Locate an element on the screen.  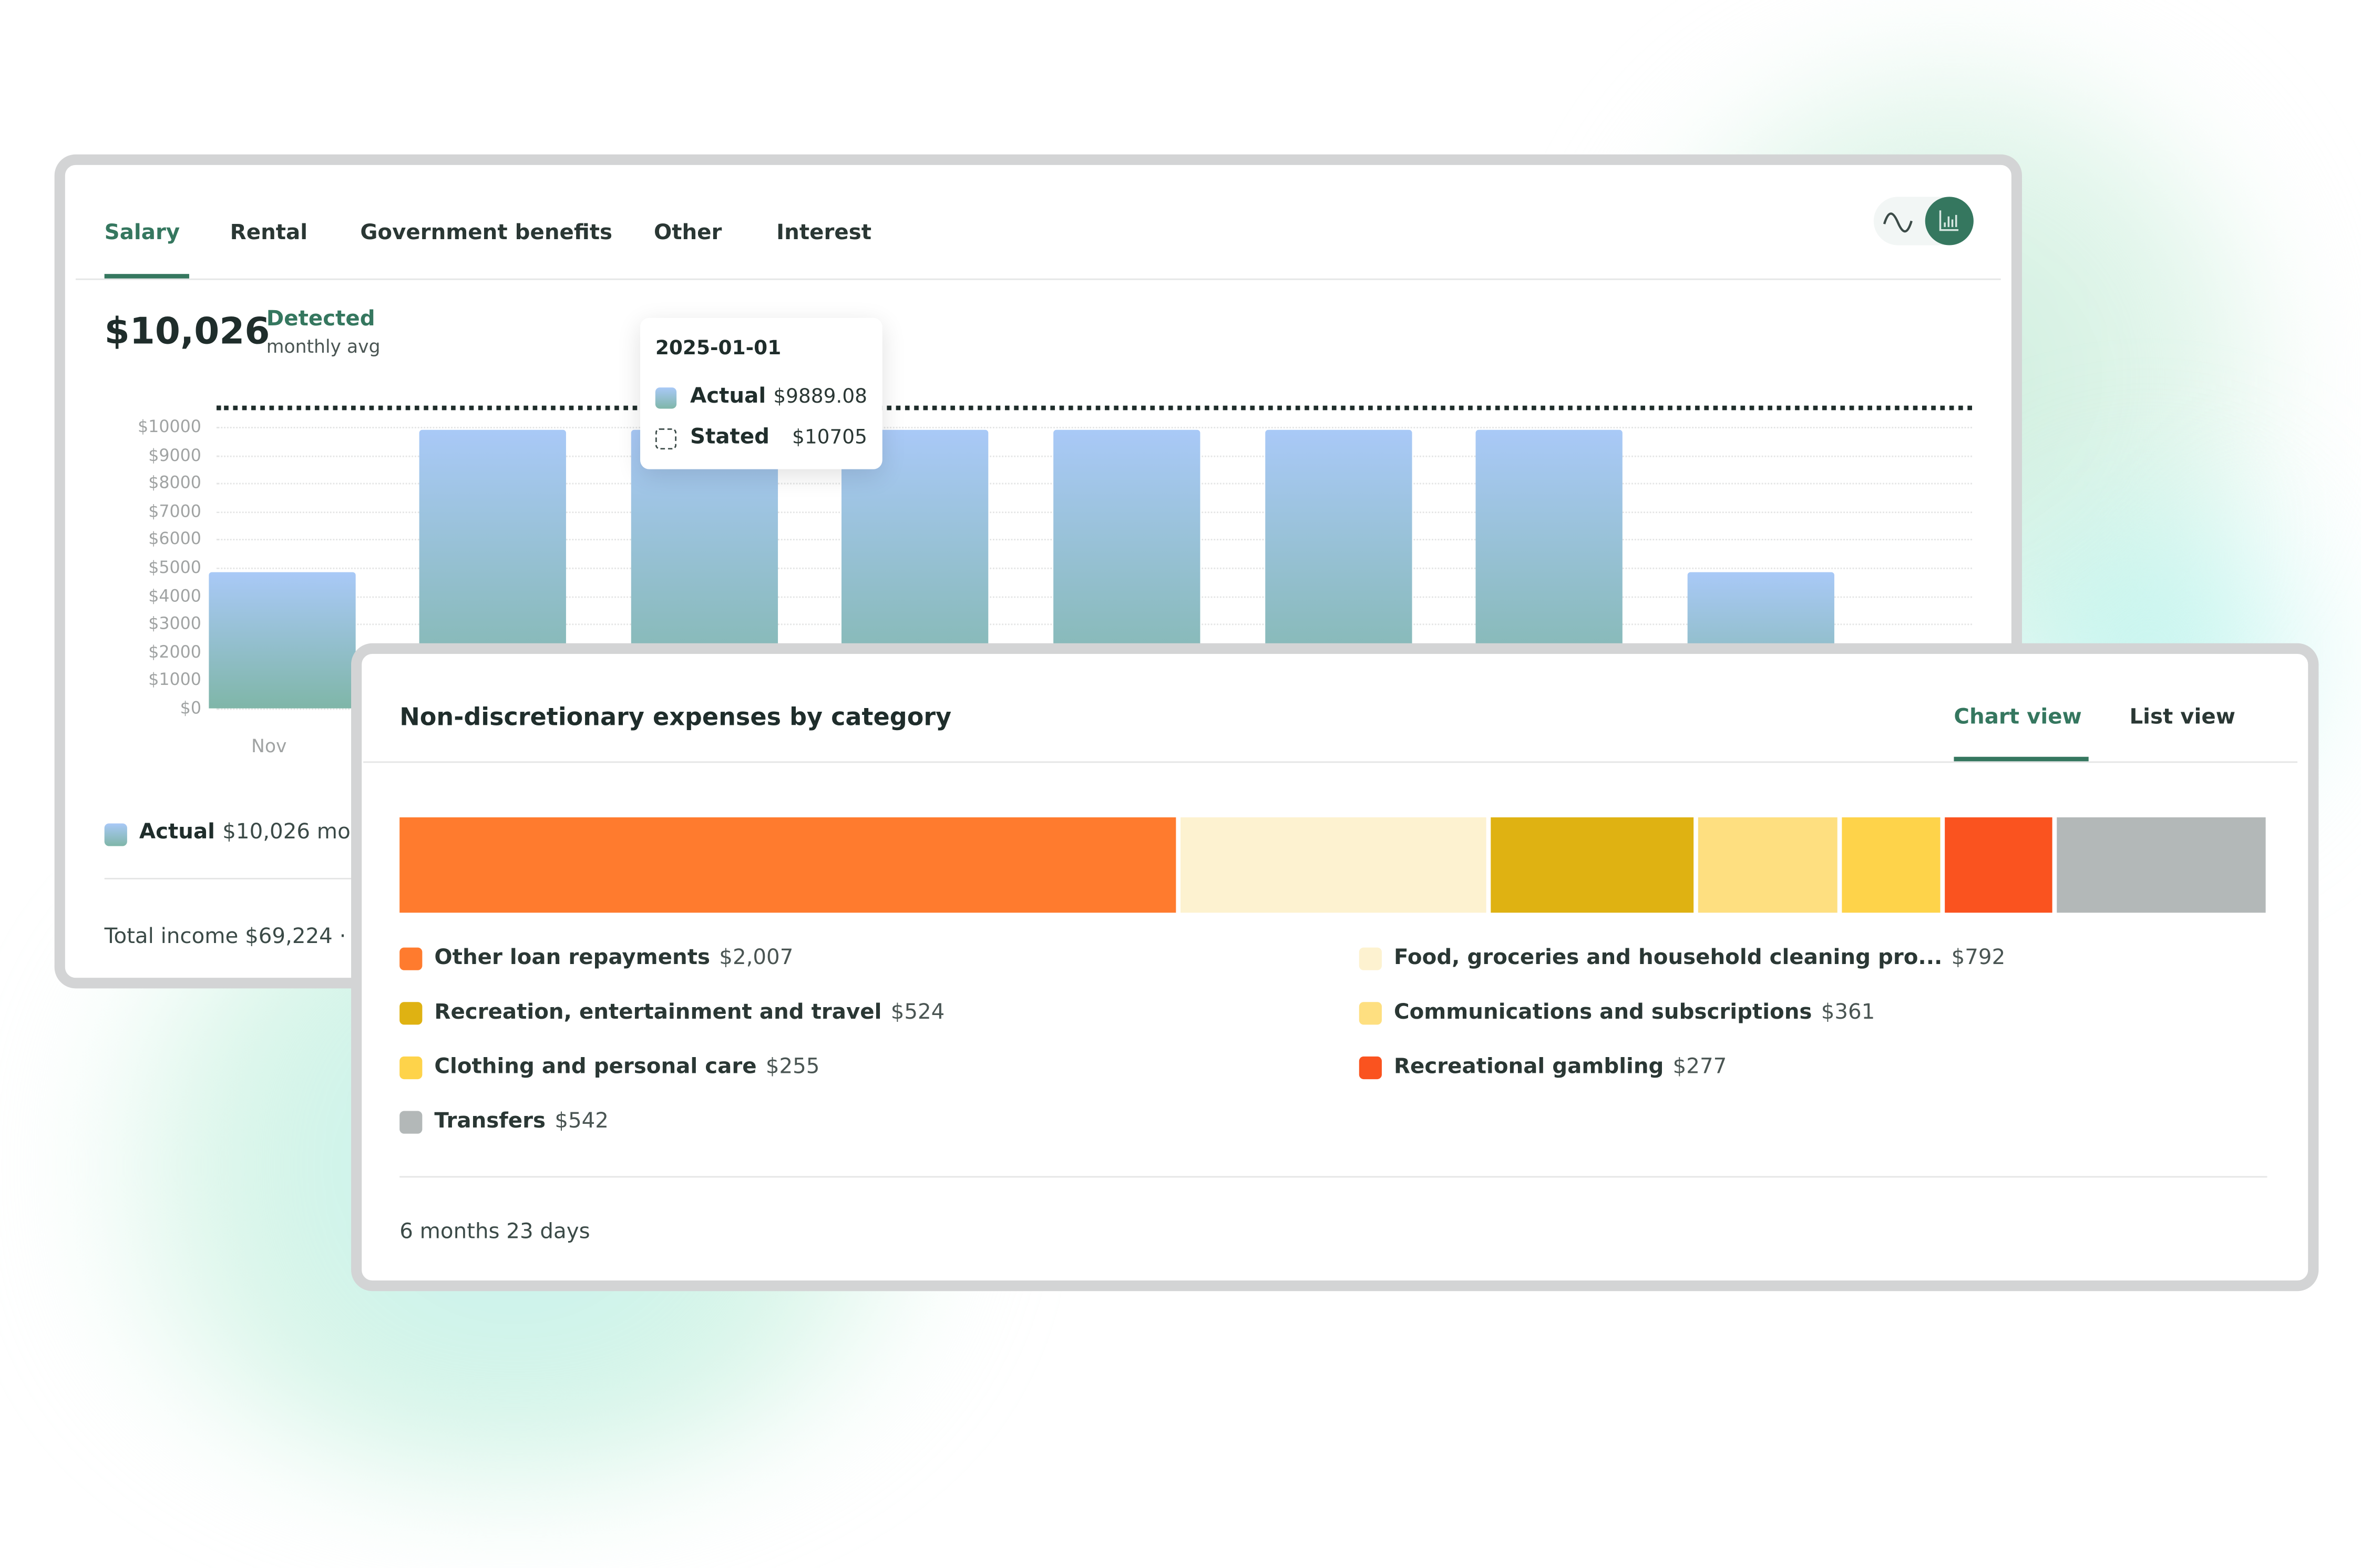
total-income: Total income $69,224 · 1 is located at coordinates (235, 937).